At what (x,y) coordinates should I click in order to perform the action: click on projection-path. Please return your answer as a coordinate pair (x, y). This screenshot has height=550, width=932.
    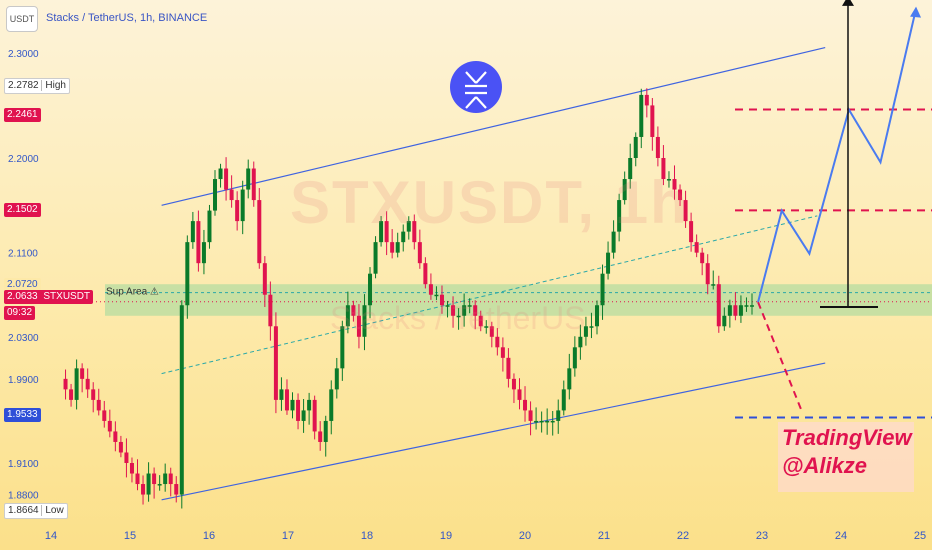
    Looking at the image, I should click on (837, 155).